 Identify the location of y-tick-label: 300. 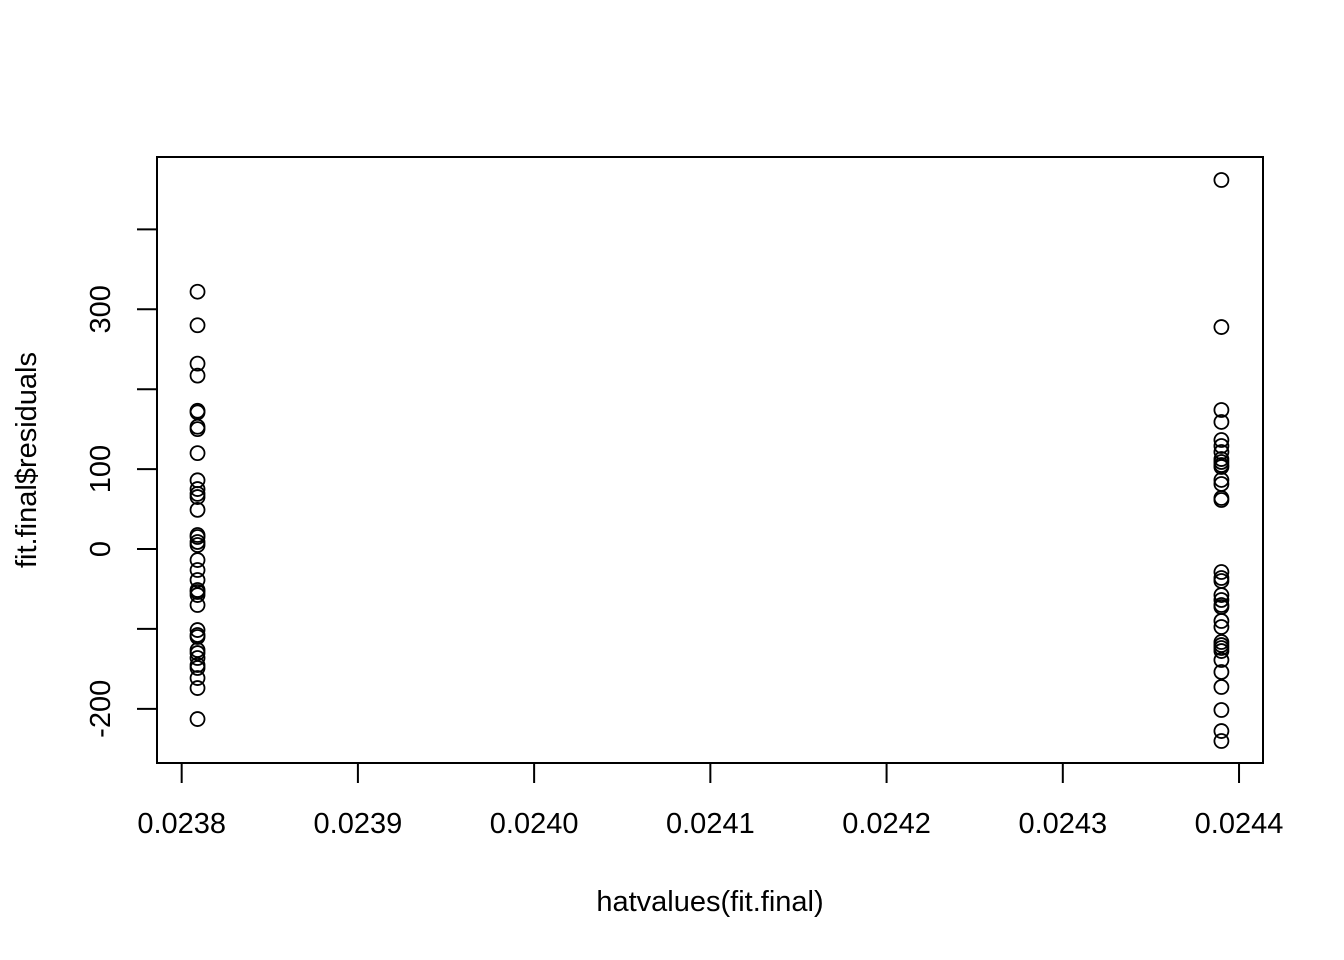
(101, 309).